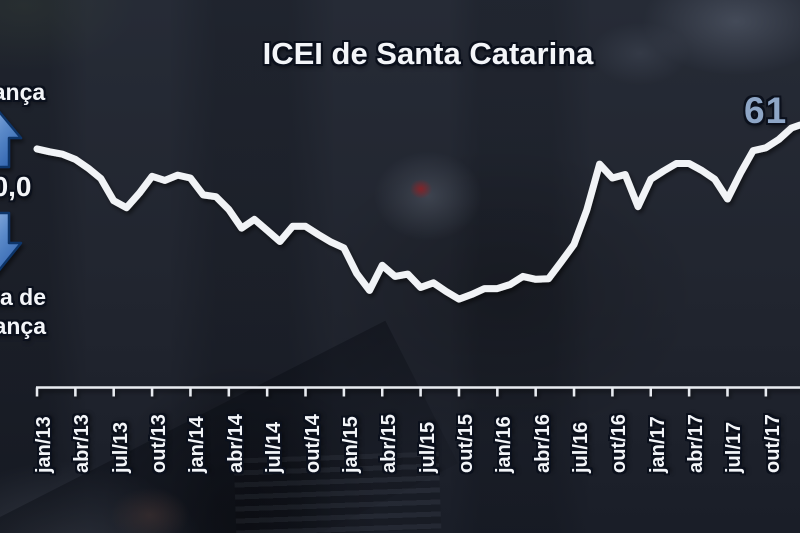  What do you see at coordinates (657, 444) in the screenshot?
I see `x-tick-label: jan/17` at bounding box center [657, 444].